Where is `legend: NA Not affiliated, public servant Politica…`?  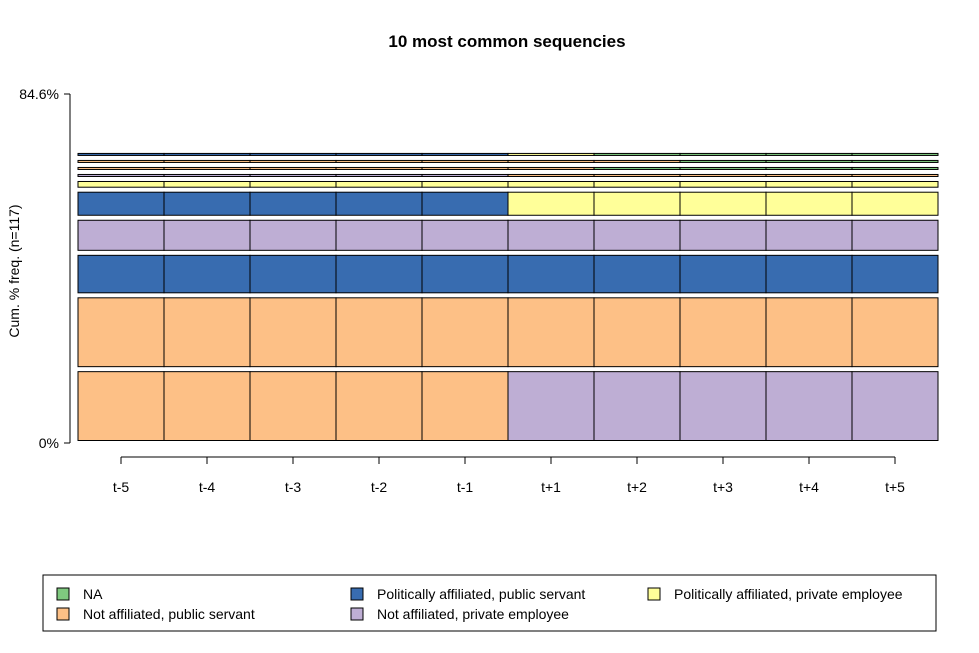
legend: NA Not affiliated, public servant Politica… is located at coordinates (489, 603).